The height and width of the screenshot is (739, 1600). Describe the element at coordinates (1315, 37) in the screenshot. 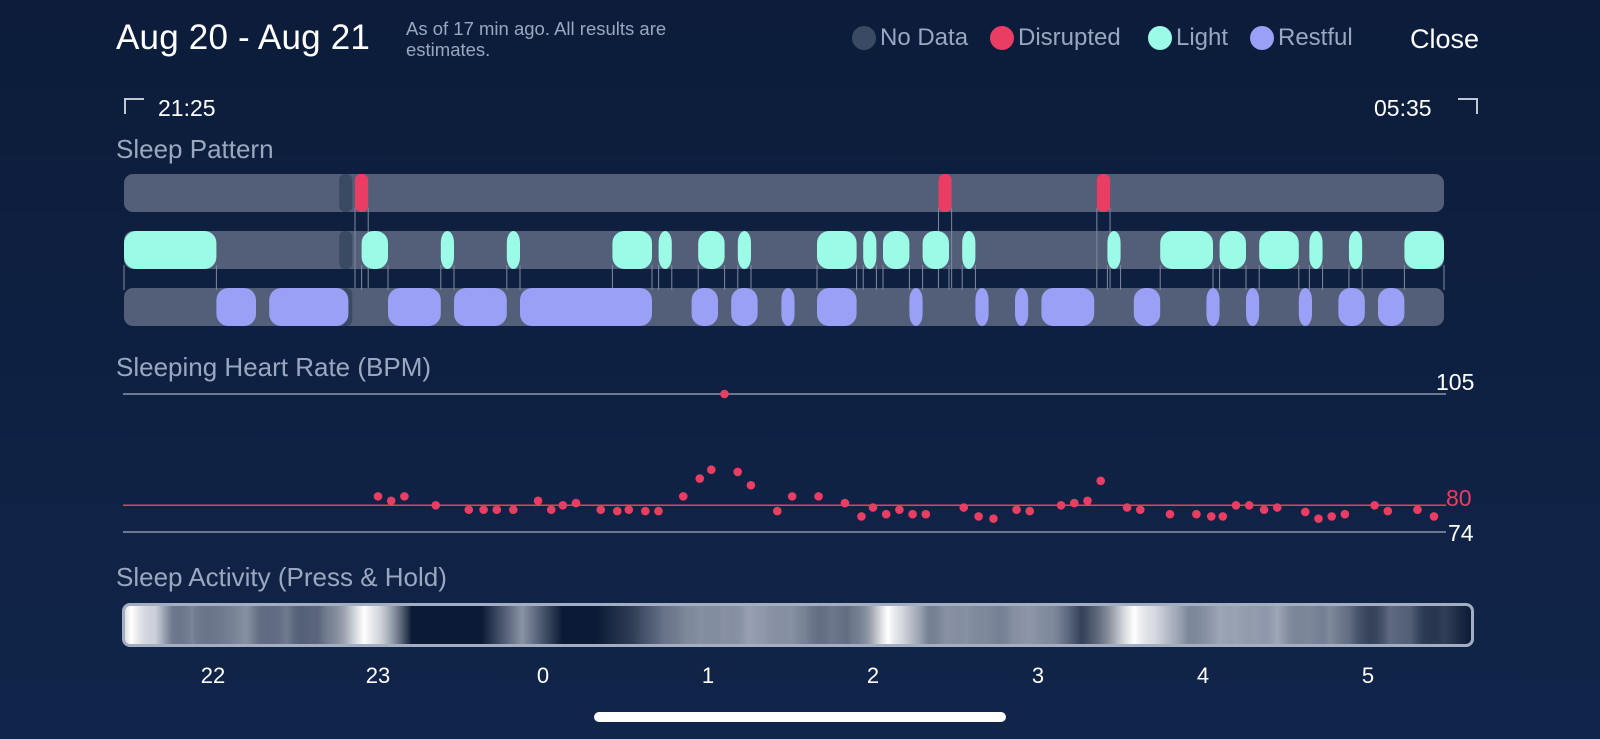

I see `legend-label: Restful` at that location.